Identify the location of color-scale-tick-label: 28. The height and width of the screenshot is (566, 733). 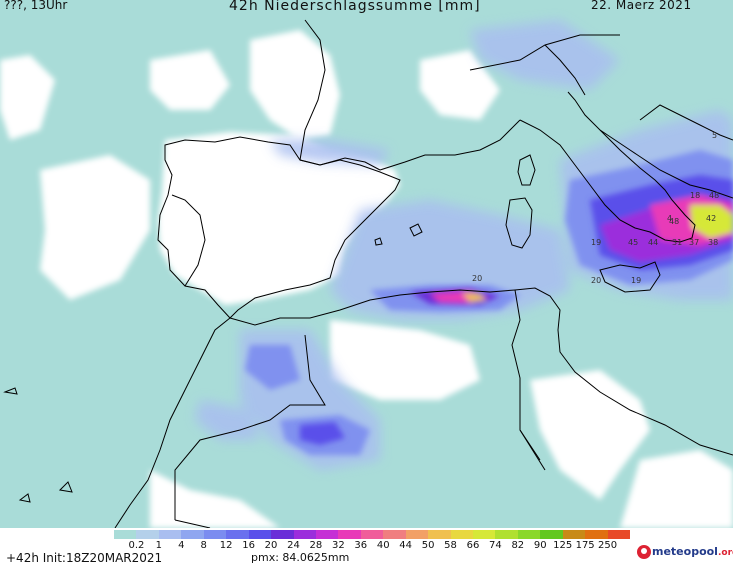
(316, 545).